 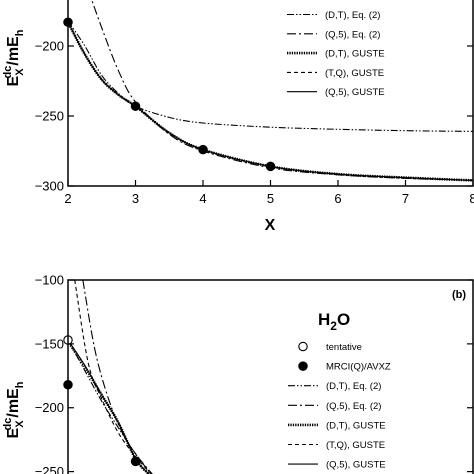 What do you see at coordinates (49, 343) in the screenshot?
I see `y-tick-label: −150` at bounding box center [49, 343].